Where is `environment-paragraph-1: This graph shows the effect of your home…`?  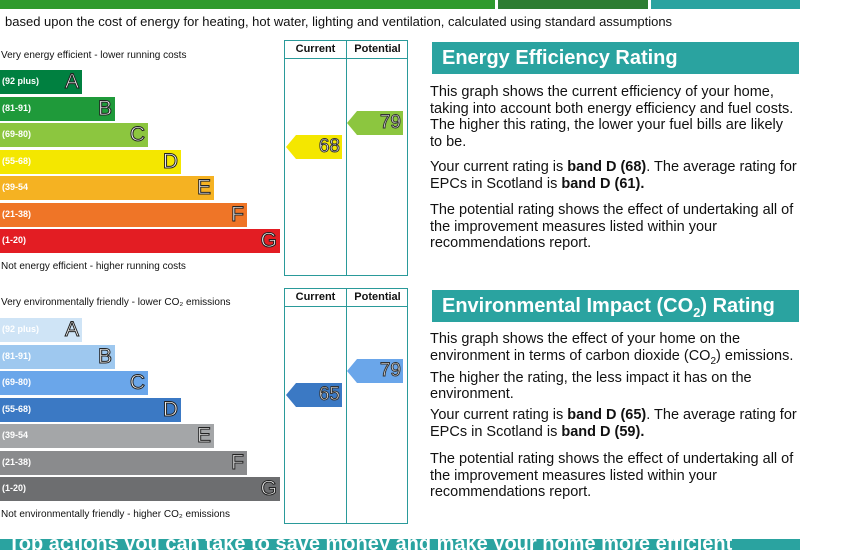
environment-paragraph-1: This graph shows the effect of your home… is located at coordinates (612, 367).